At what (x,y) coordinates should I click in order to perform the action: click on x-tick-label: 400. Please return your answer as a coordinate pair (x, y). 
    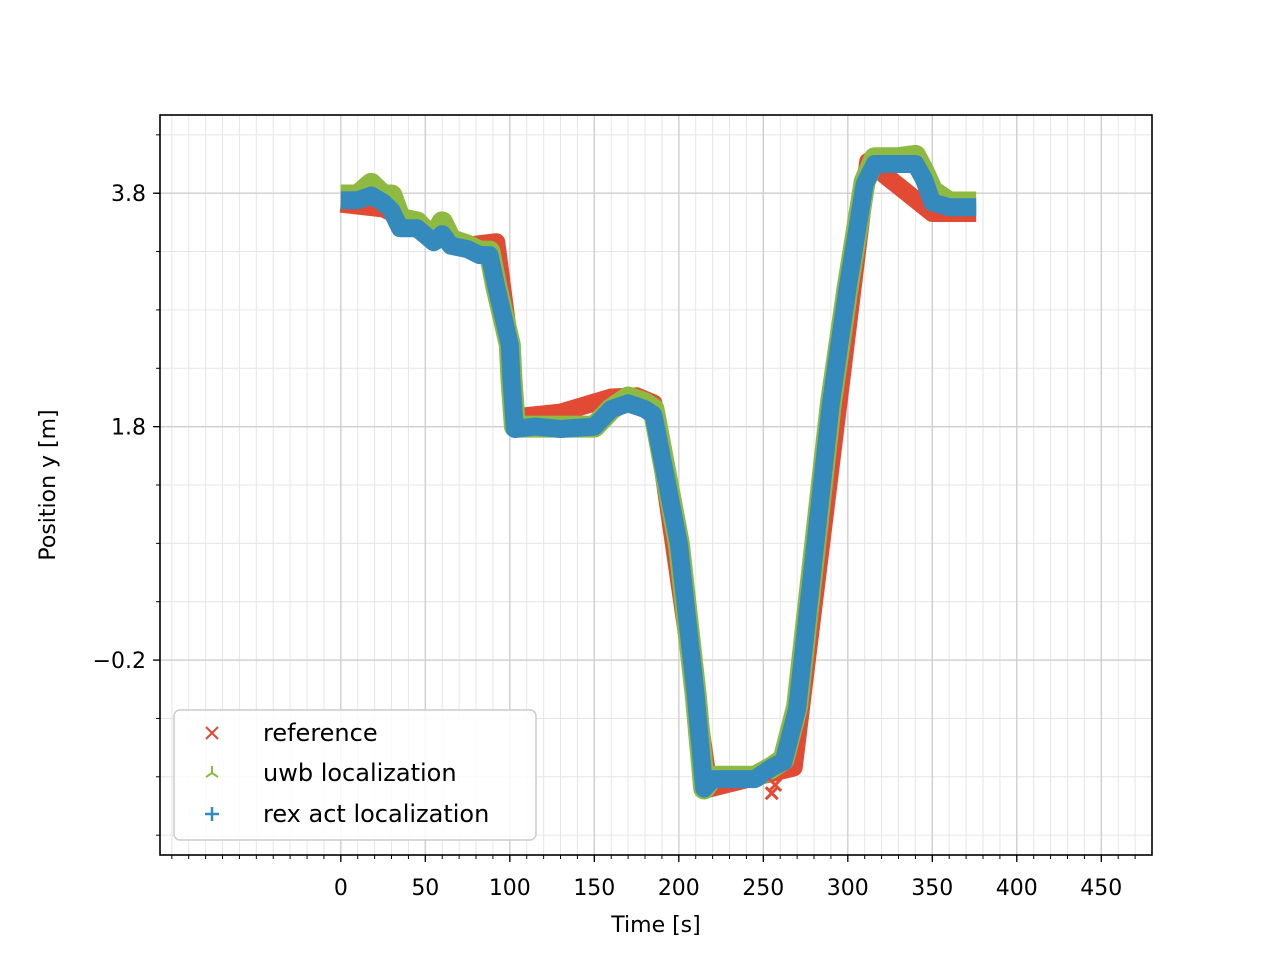
    Looking at the image, I should click on (1017, 888).